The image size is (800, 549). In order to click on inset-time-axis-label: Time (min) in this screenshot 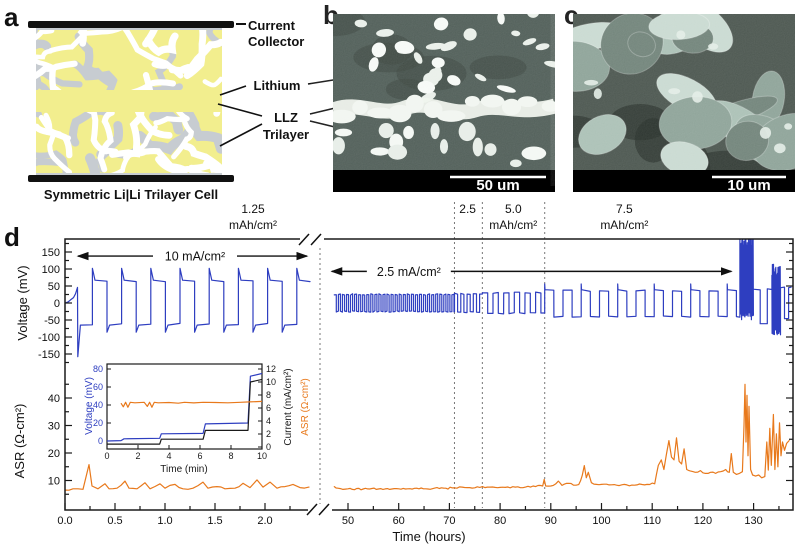, I will do `click(183, 469)`.